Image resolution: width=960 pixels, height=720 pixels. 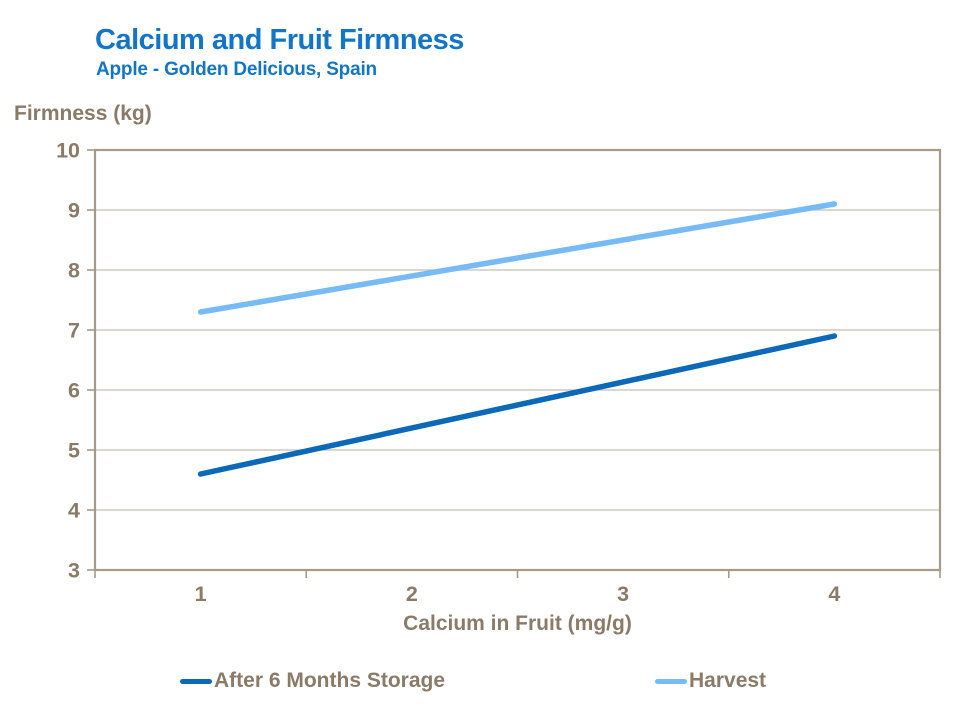 I want to click on y-tick-label: 9, so click(x=74, y=211).